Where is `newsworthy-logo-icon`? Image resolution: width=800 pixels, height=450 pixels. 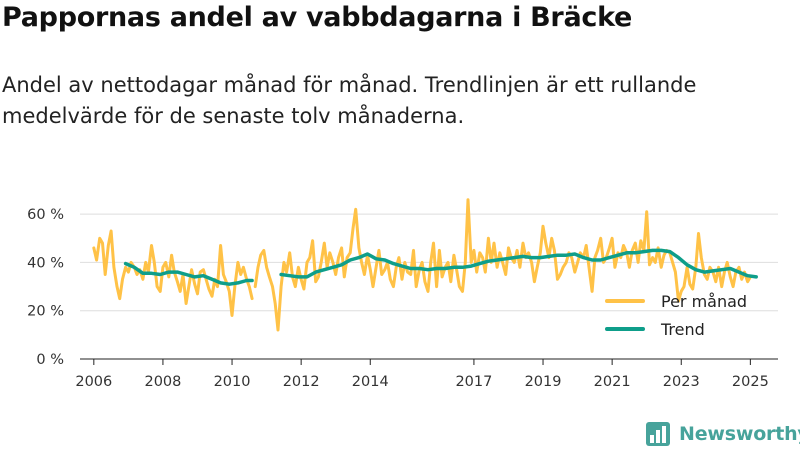
newsworthy-logo-icon is located at coordinates (658, 434).